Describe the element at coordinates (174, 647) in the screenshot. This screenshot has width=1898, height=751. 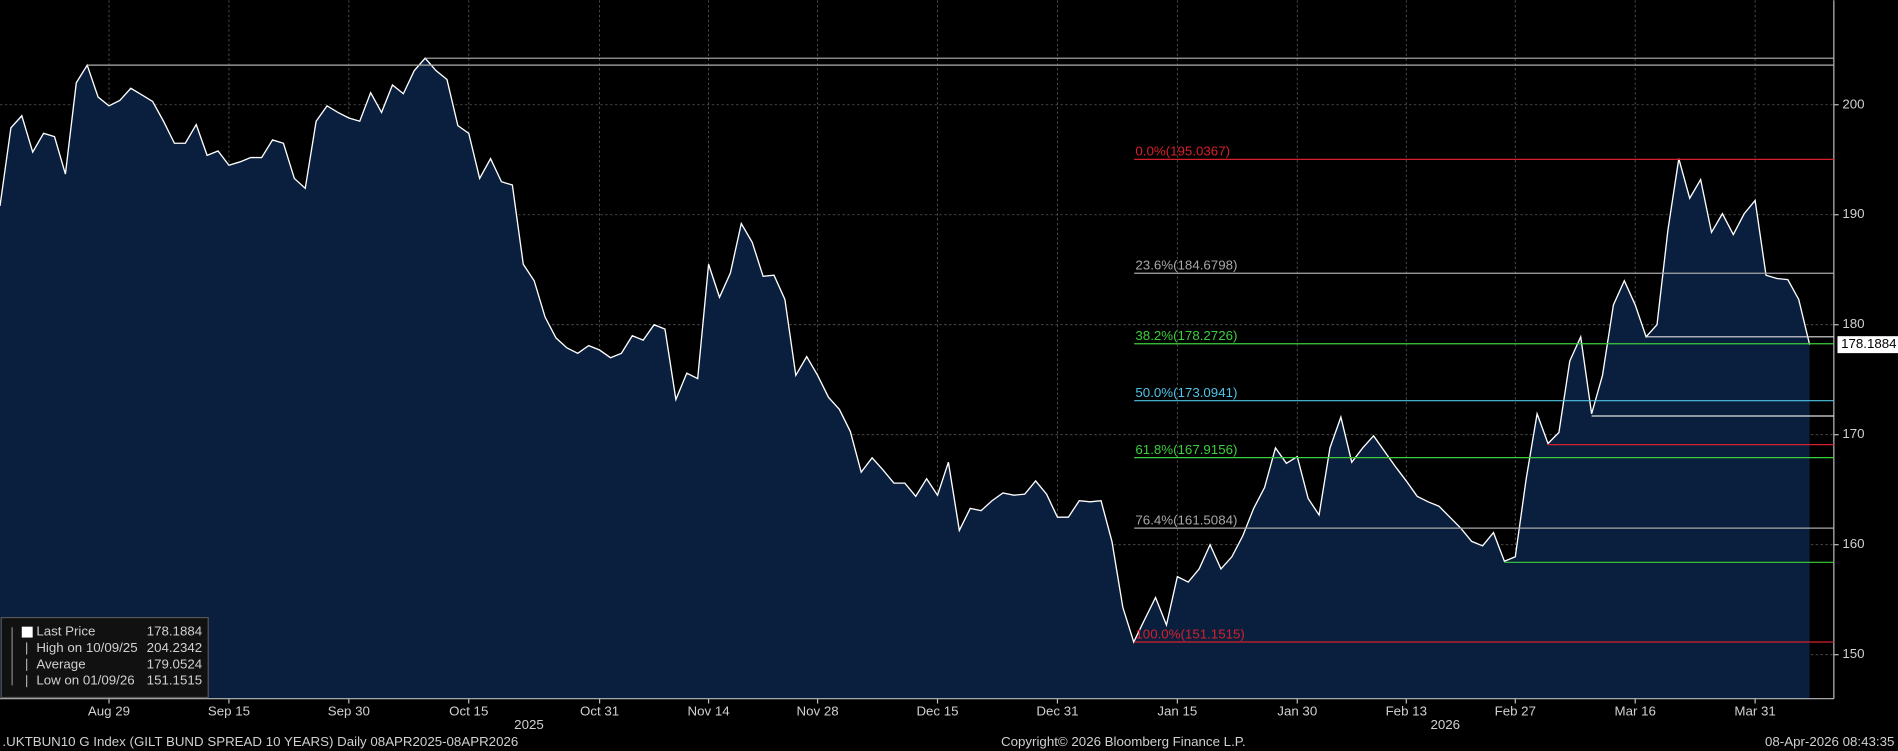
I see `legend-value: 204.2342` at that location.